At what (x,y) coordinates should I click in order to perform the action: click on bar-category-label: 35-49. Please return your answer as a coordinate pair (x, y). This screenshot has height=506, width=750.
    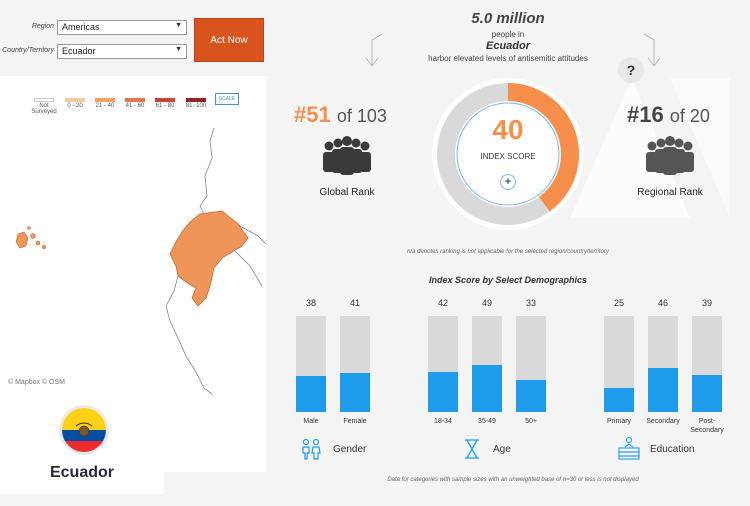
    Looking at the image, I should click on (487, 421).